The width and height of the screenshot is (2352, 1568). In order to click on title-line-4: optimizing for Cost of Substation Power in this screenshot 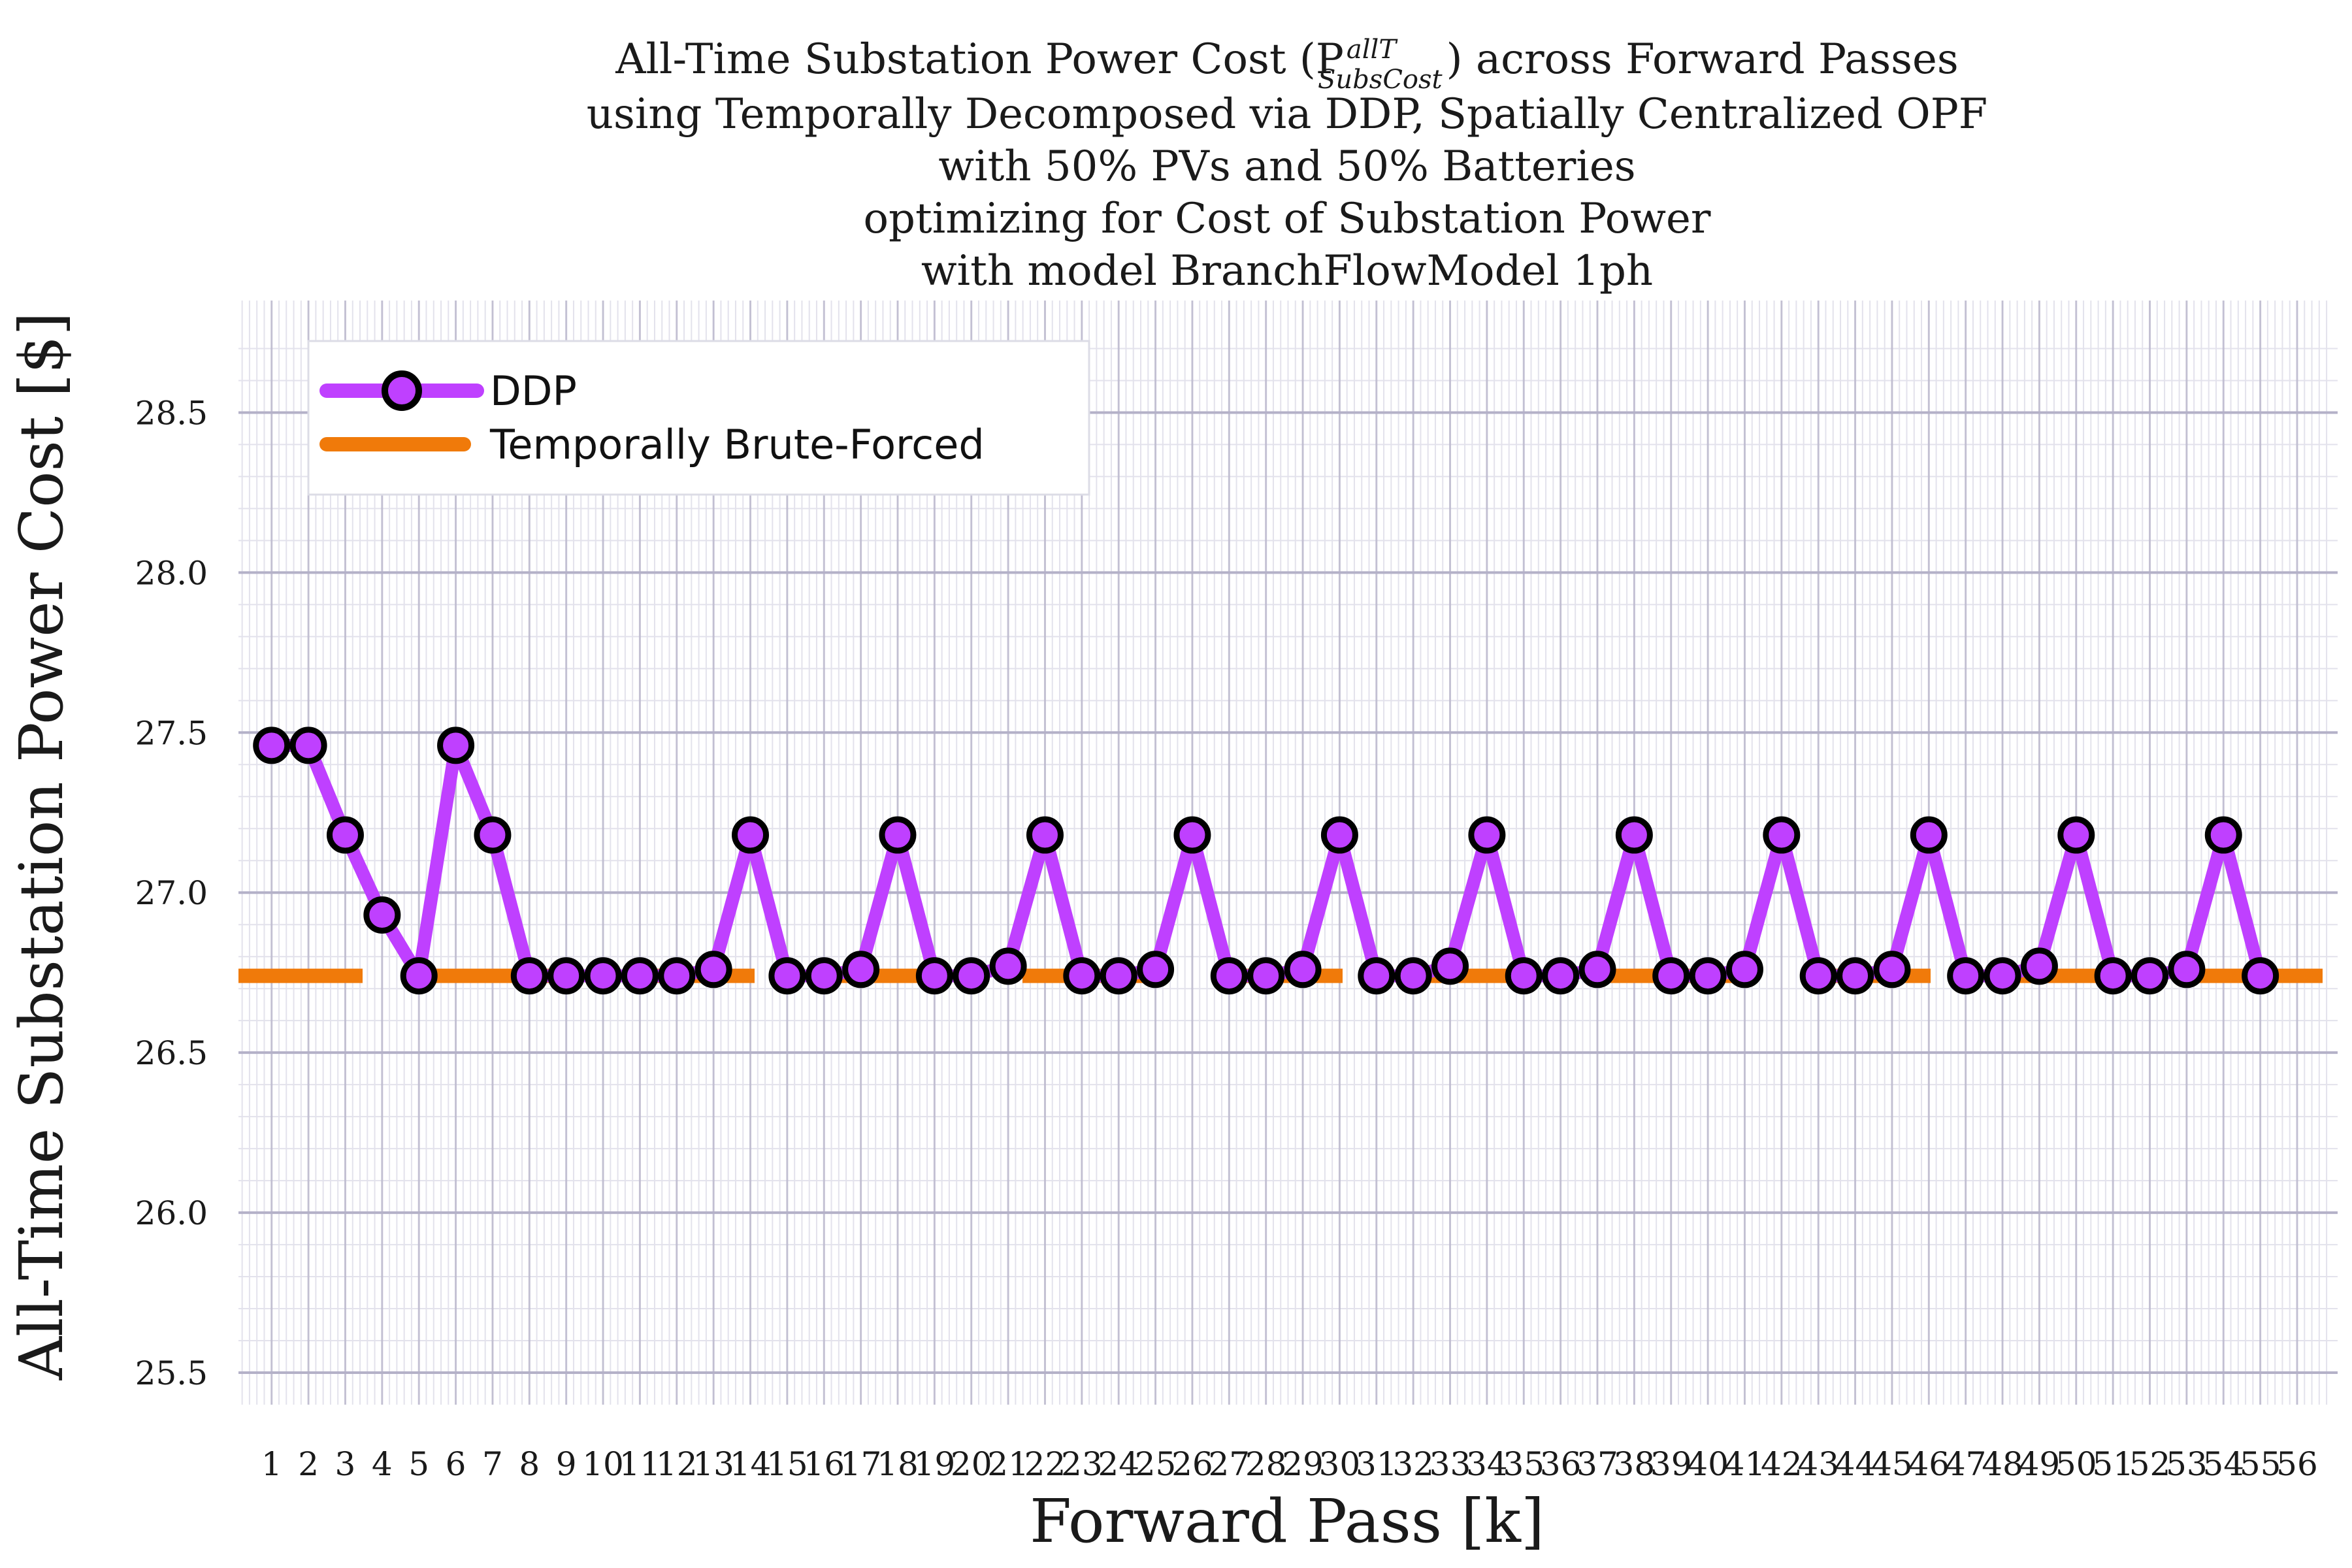, I will do `click(1287, 219)`.